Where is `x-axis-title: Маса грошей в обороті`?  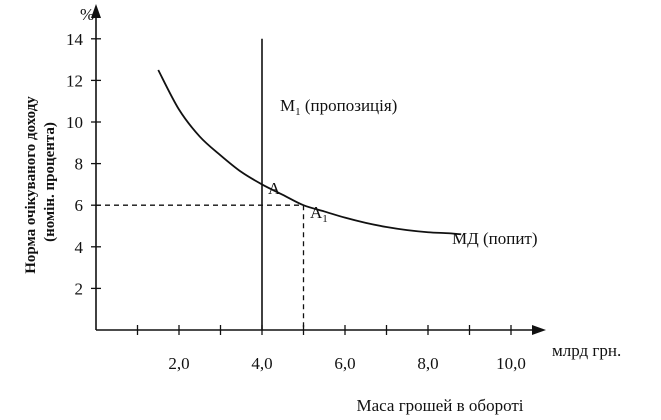 x-axis-title: Маса грошей в обороті is located at coordinates (439, 405).